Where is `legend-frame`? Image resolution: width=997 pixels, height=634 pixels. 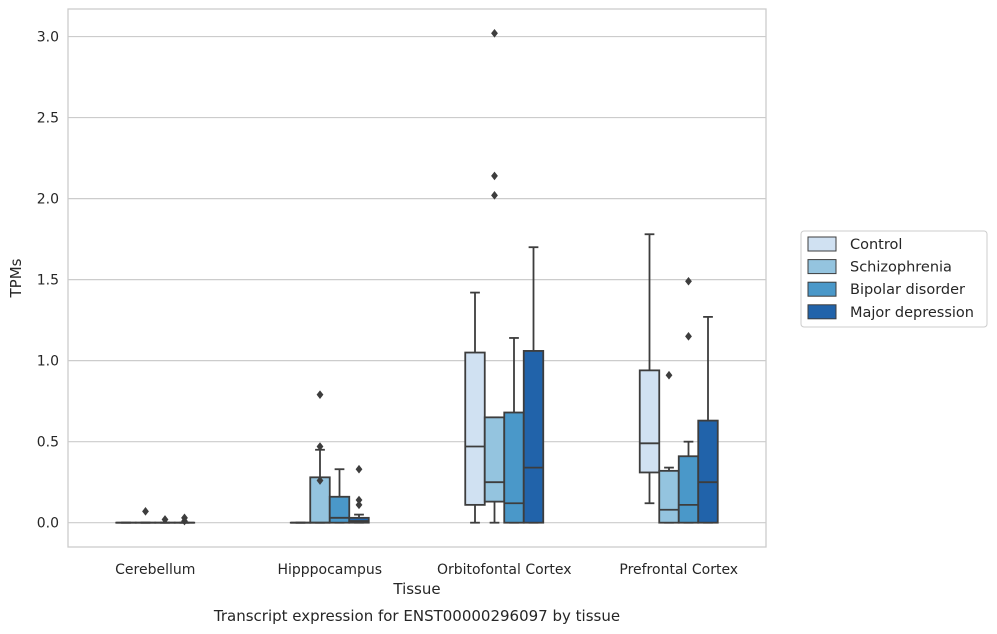
legend-frame is located at coordinates (894, 279).